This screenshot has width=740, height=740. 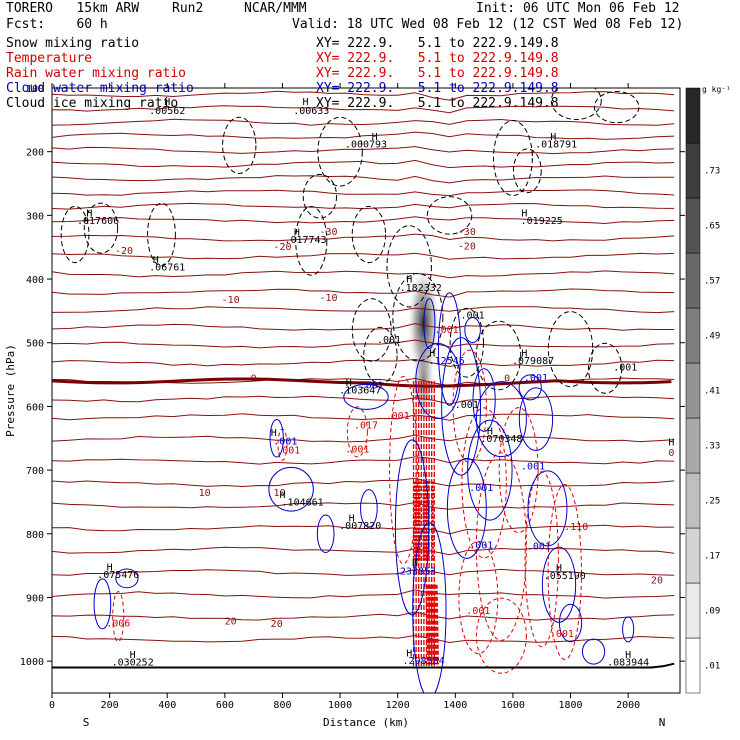 I want to click on maximum-value-label: .007820, so click(x=360, y=526).